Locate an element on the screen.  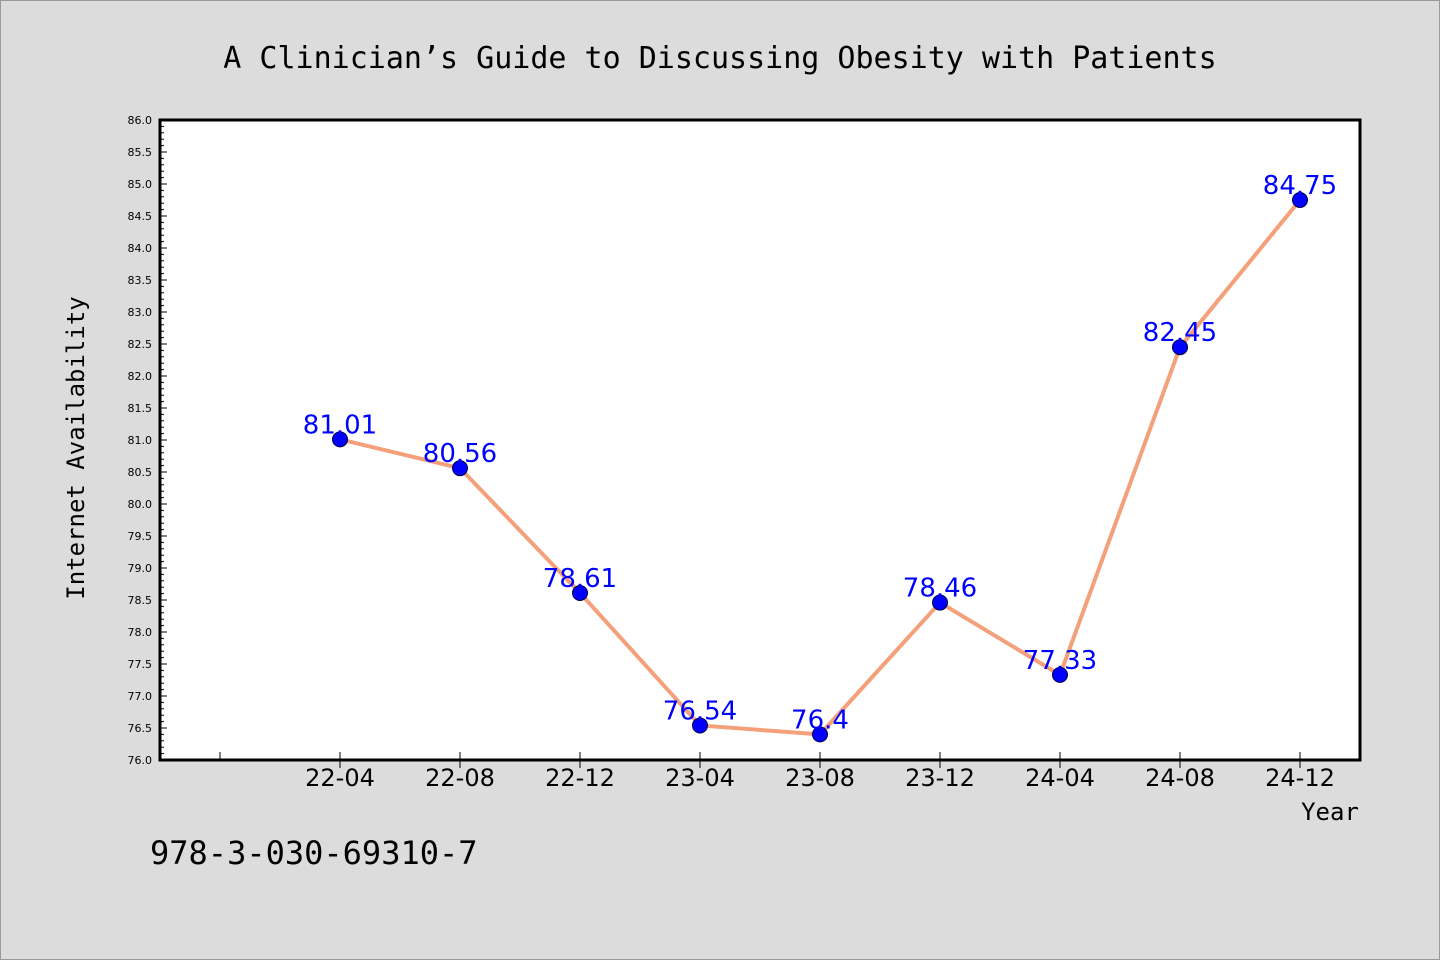
y-tick-label: 81.5 is located at coordinates (140, 408).